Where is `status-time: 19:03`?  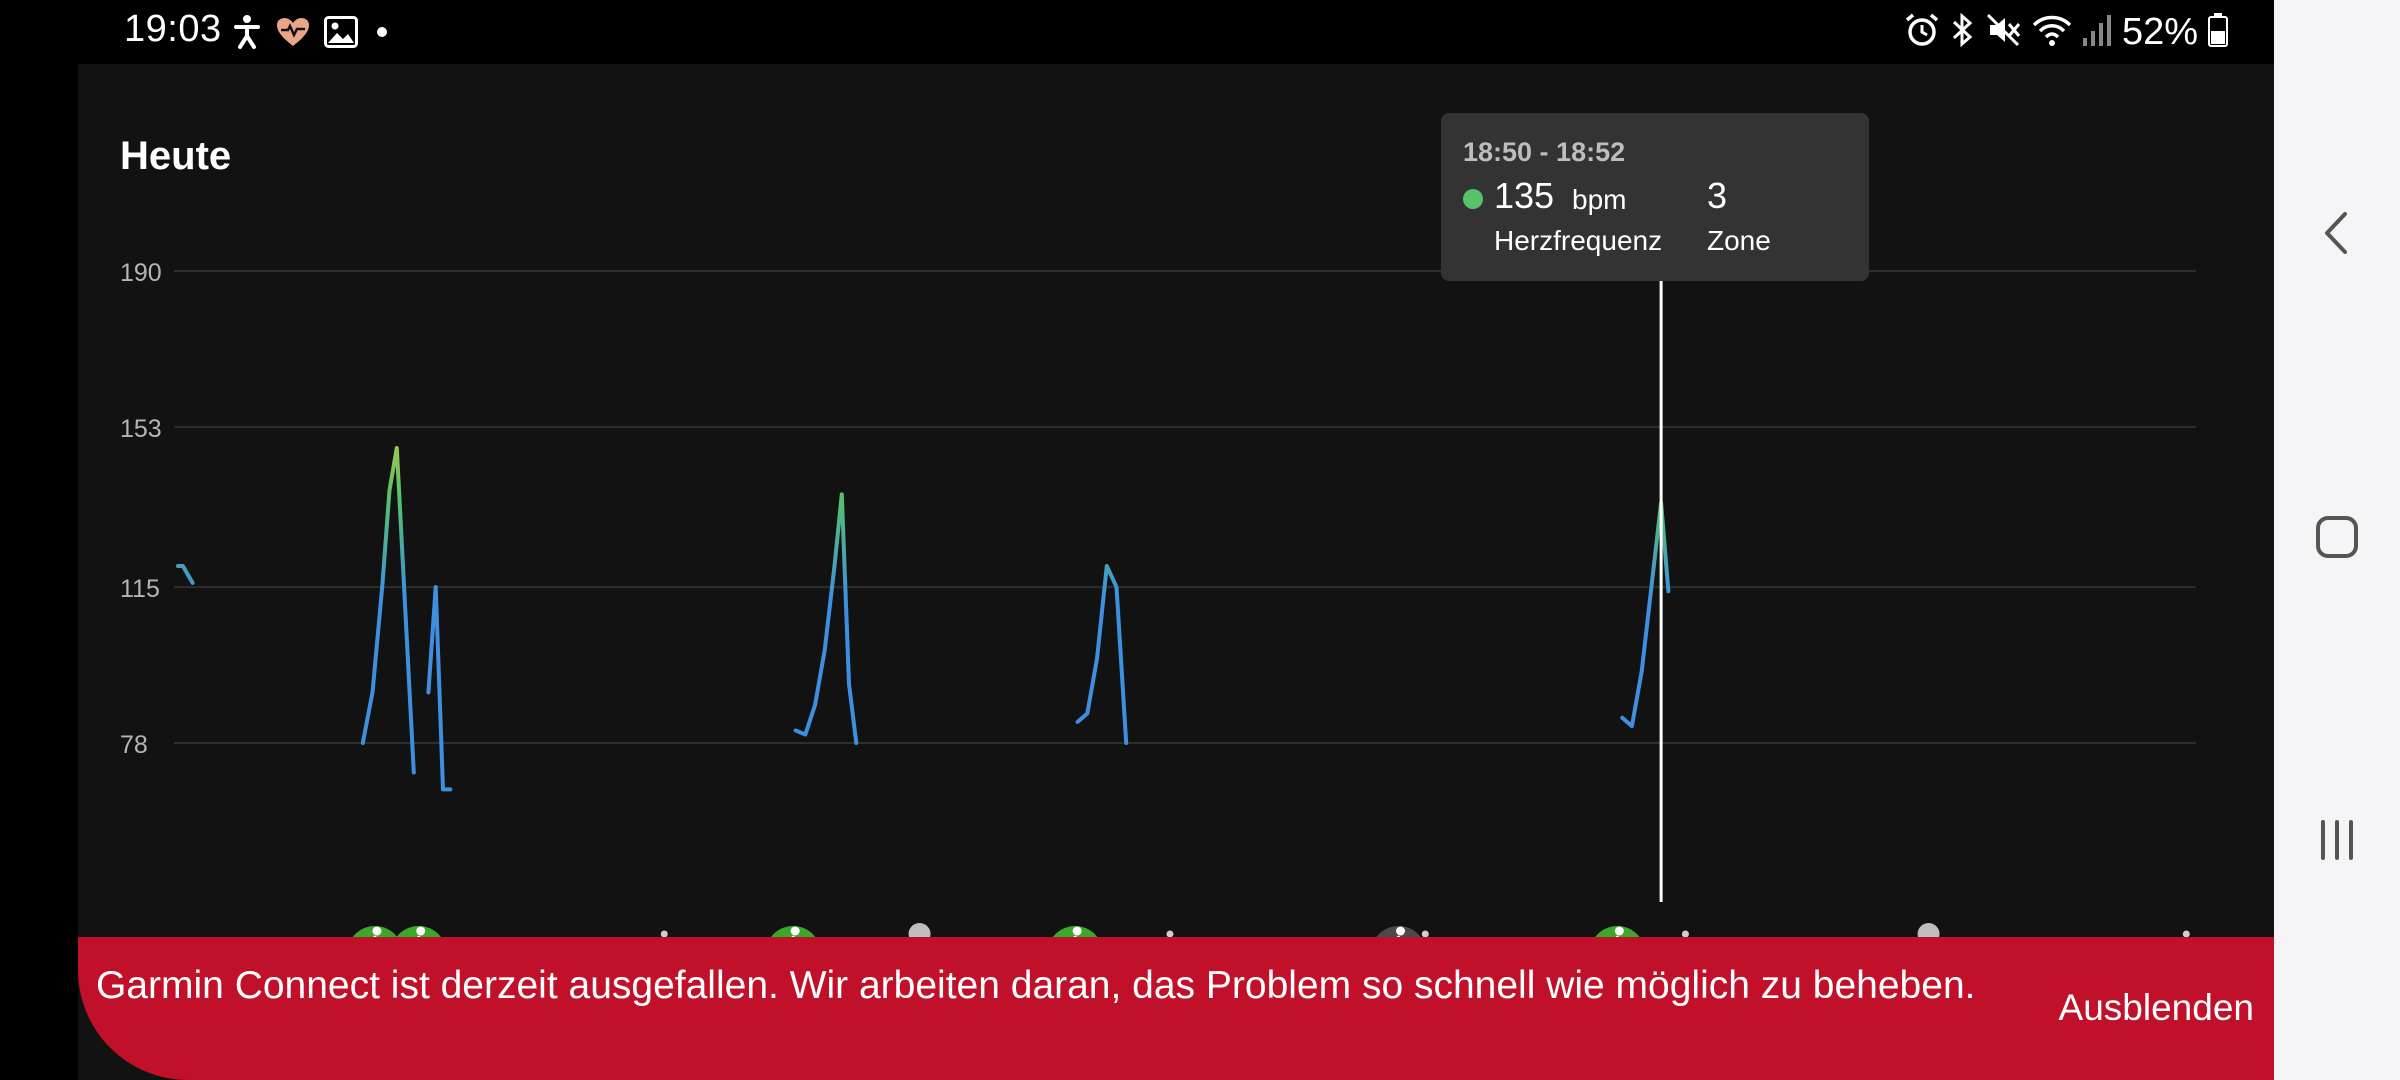
status-time: 19:03 is located at coordinates (173, 29).